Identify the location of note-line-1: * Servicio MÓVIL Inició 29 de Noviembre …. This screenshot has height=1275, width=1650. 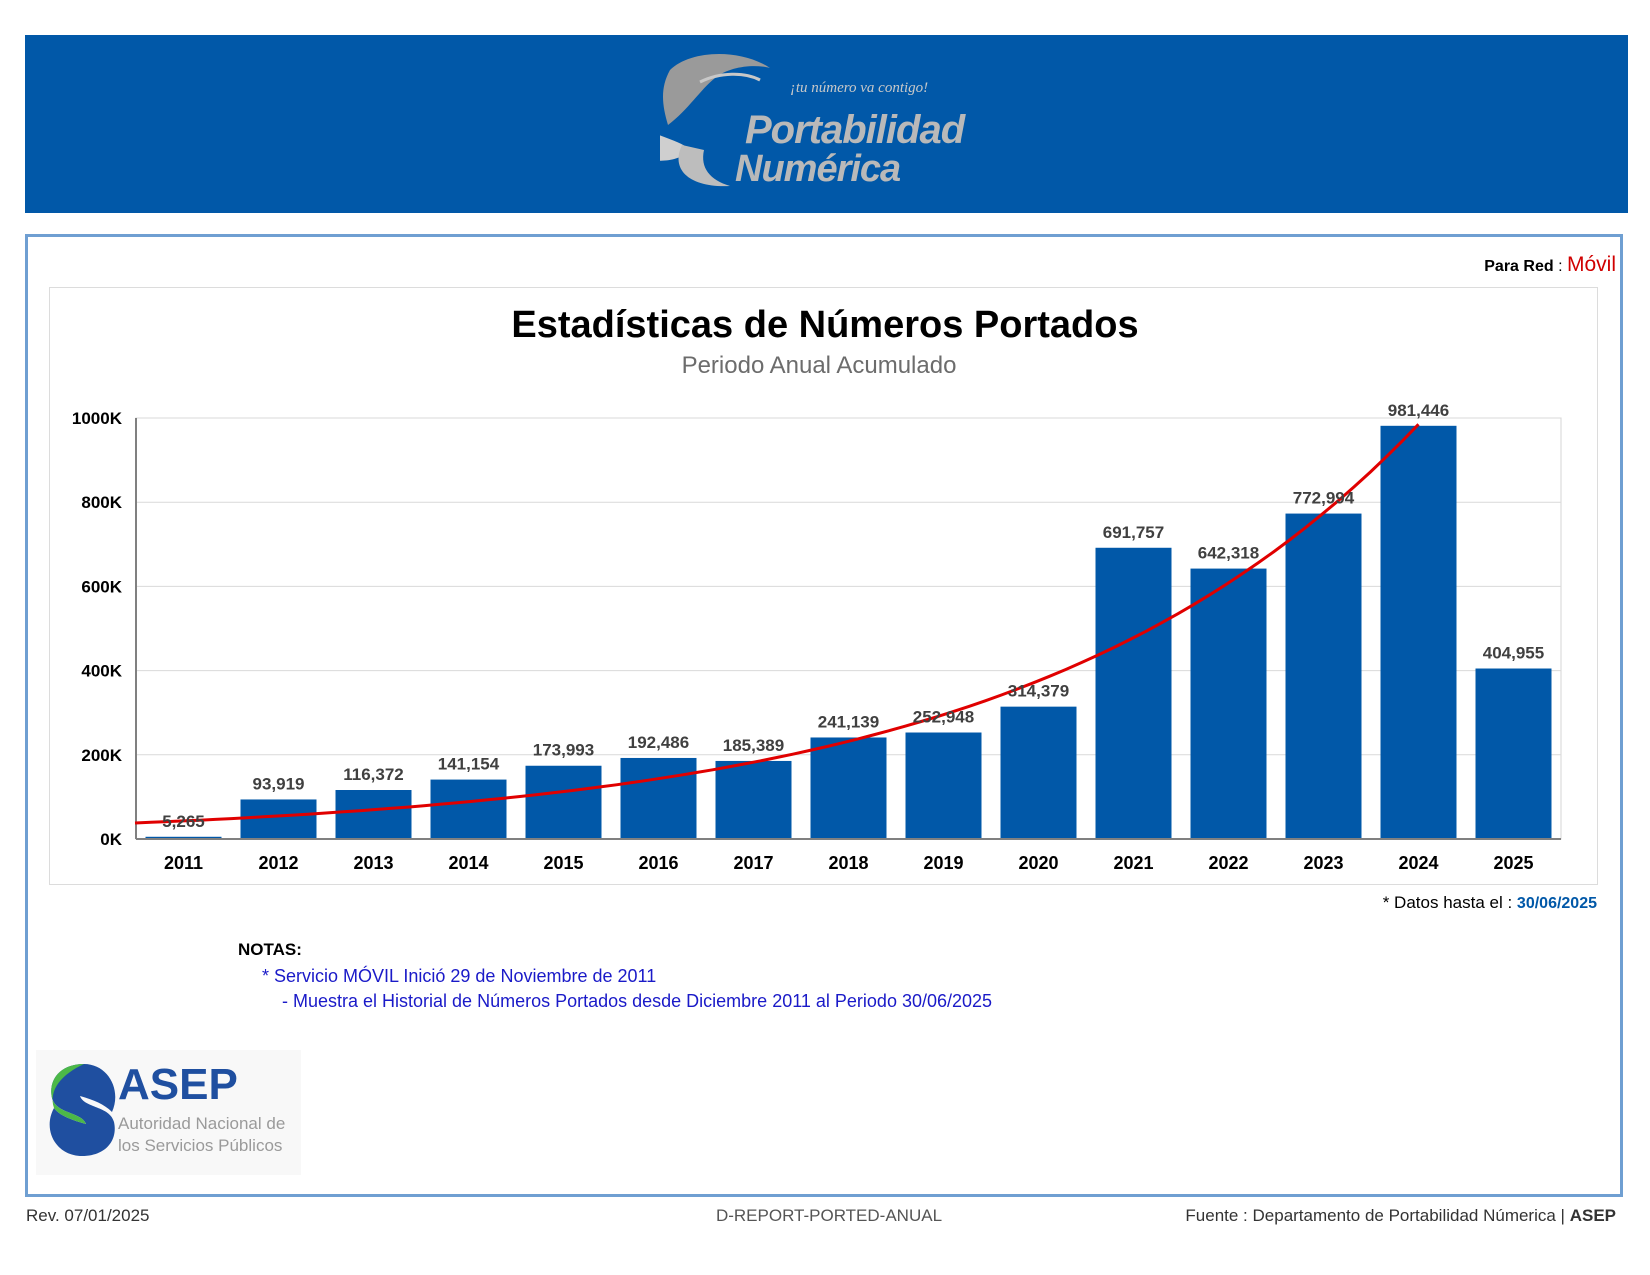
(459, 976).